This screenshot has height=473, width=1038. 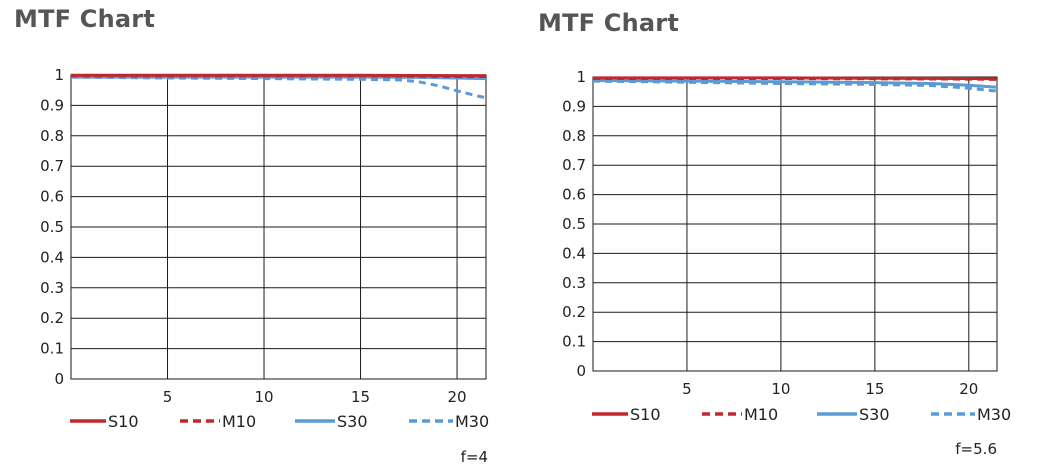 I want to click on aperture-label: f=5.6, so click(x=976, y=449).